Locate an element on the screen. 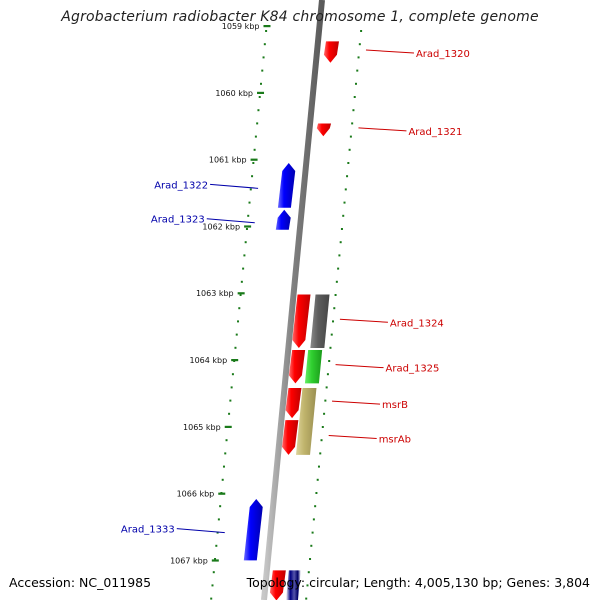 The image size is (600, 600). kbp-label: 1063 kbp is located at coordinates (215, 293).